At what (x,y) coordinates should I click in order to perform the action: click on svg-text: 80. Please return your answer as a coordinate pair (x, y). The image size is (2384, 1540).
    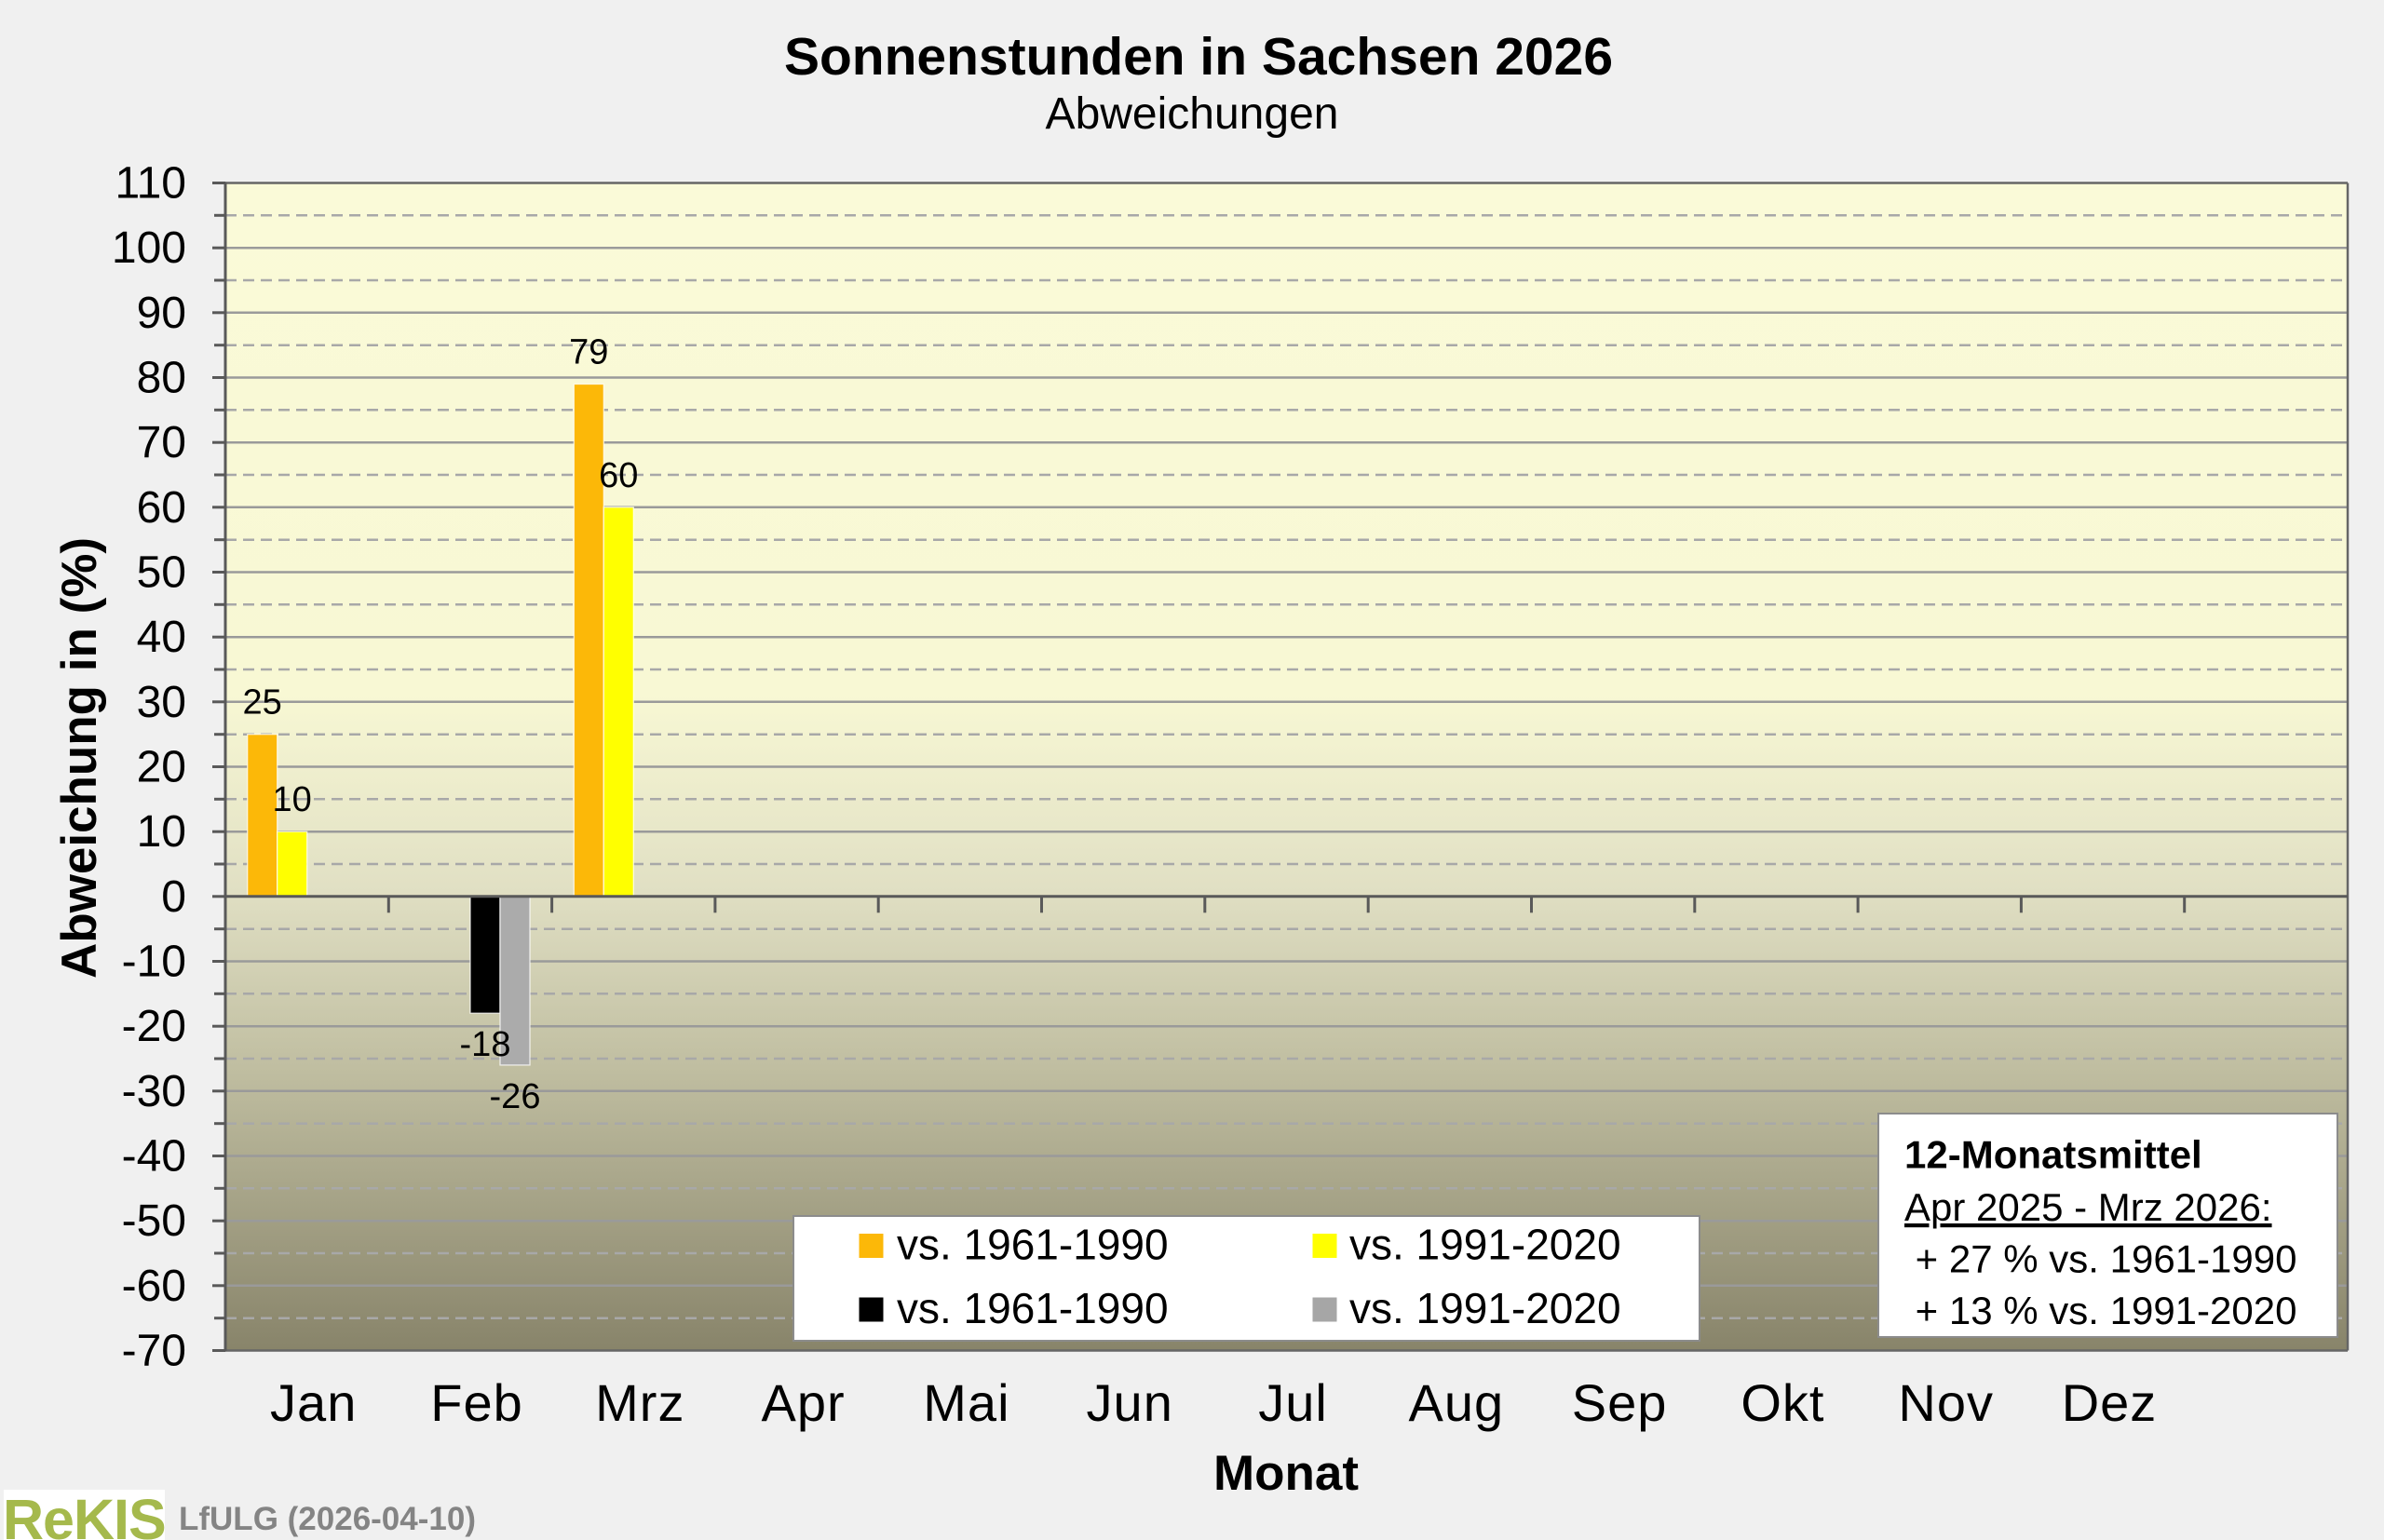
    Looking at the image, I should click on (161, 378).